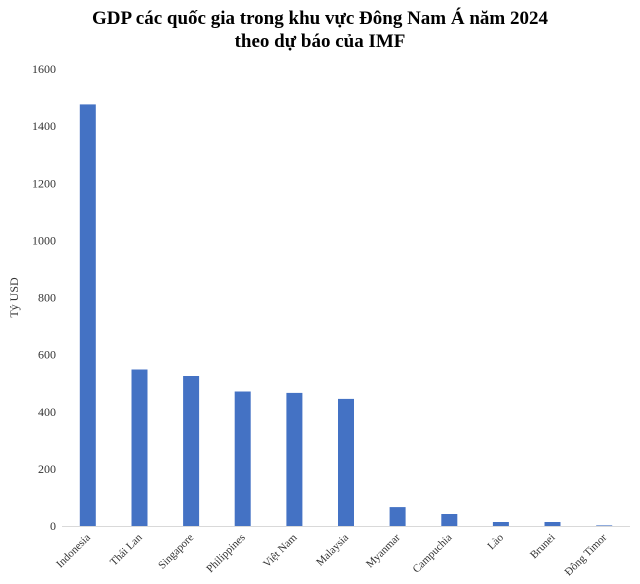  I want to click on x-tick-label: Đông Timor, so click(586, 554).